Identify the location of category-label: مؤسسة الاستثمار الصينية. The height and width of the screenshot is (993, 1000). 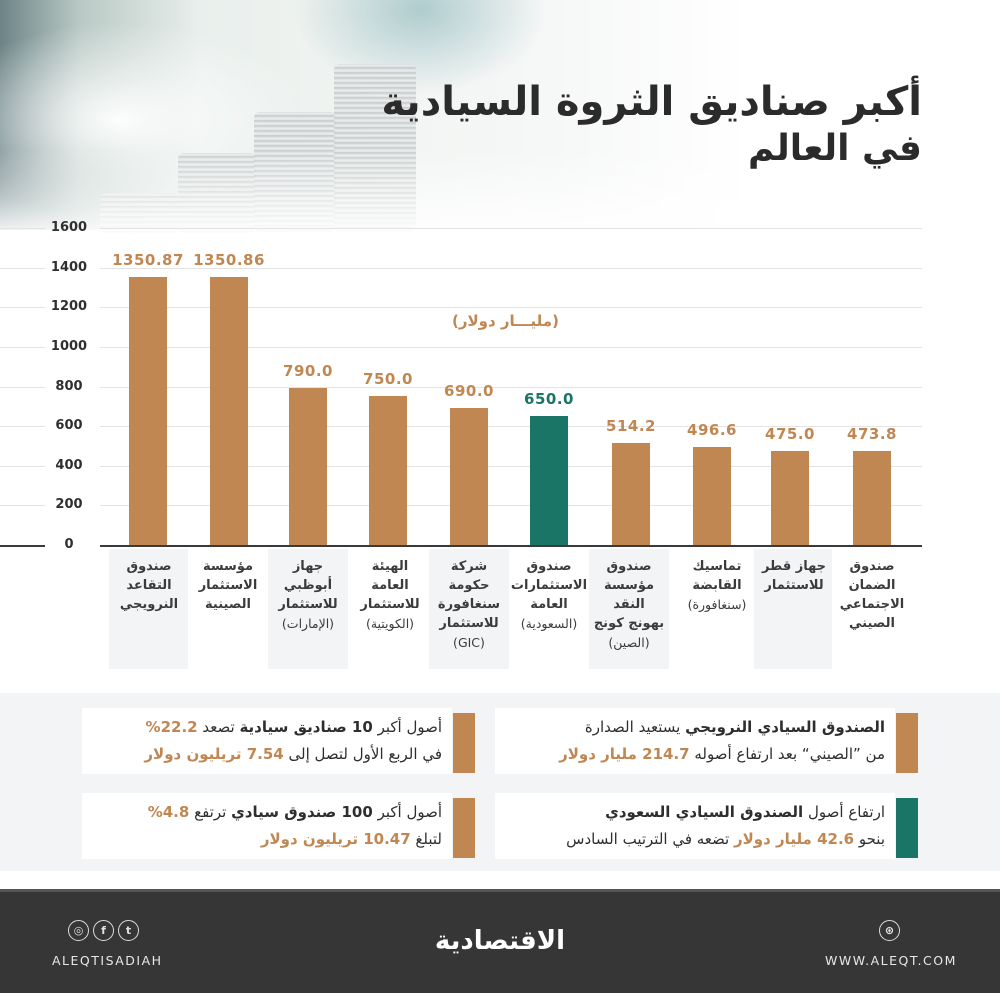
(228, 609).